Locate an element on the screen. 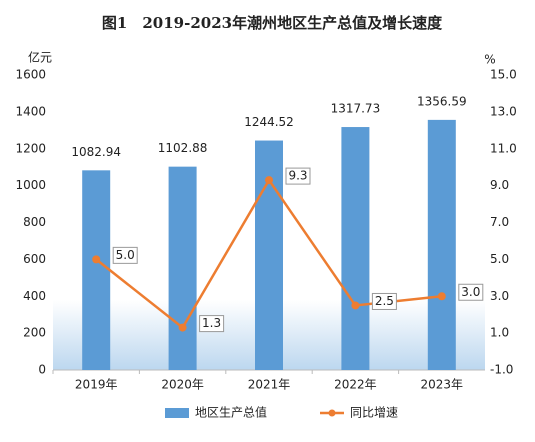  x-tick-label: 2020年 is located at coordinates (182, 385).